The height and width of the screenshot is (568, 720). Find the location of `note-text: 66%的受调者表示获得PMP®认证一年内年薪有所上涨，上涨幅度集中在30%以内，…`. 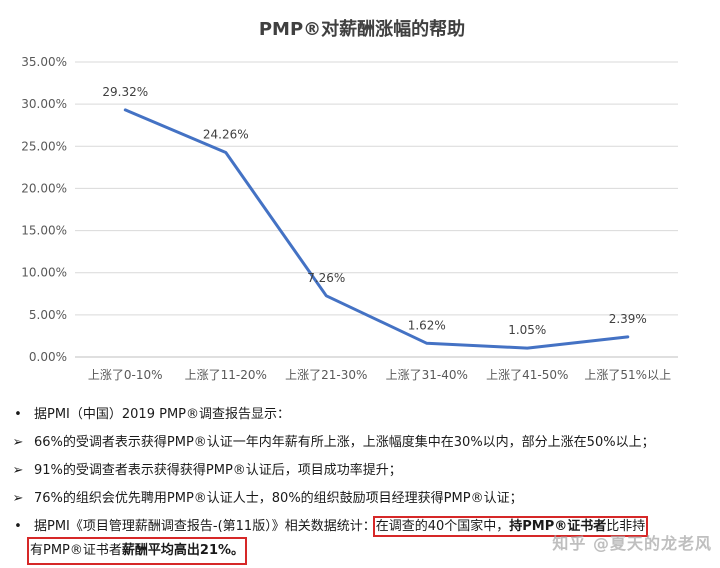

note-text: 66%的受调者表示获得PMP®认证一年内年薪有所上涨，上涨幅度集中在30%以内，… is located at coordinates (344, 442).